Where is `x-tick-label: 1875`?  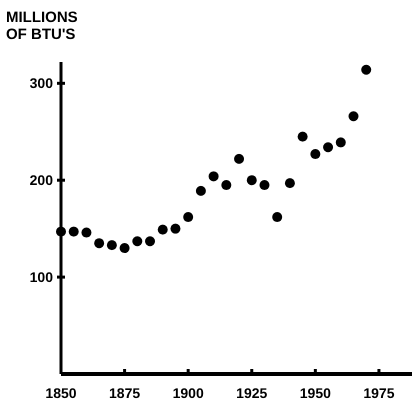
x-tick-label: 1875 is located at coordinates (124, 393).